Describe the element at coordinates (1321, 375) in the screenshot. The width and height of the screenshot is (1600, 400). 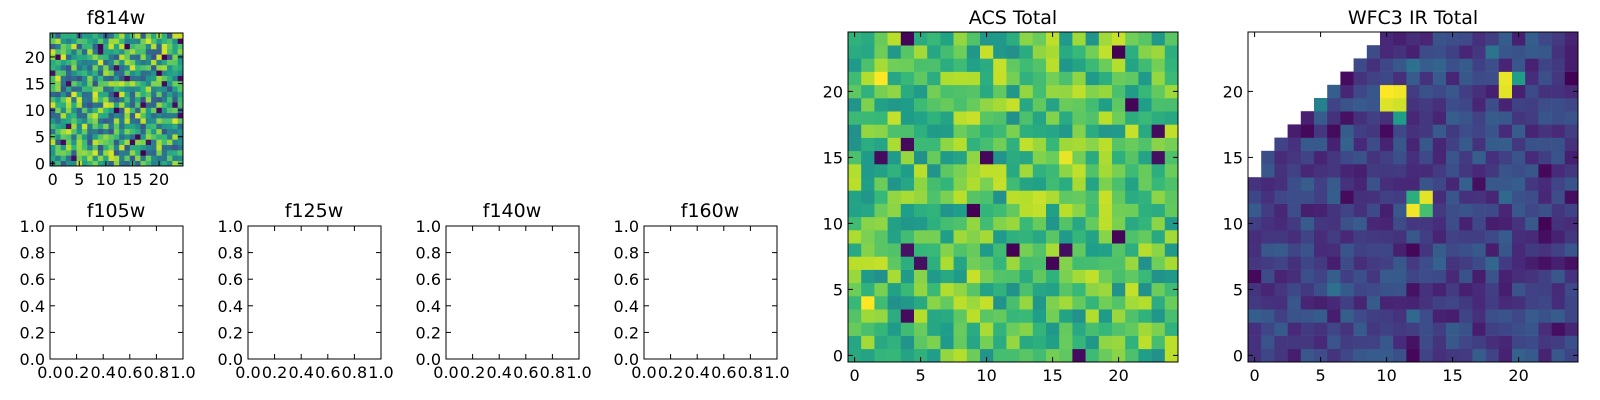
I see `x-tick-label: 5` at that location.